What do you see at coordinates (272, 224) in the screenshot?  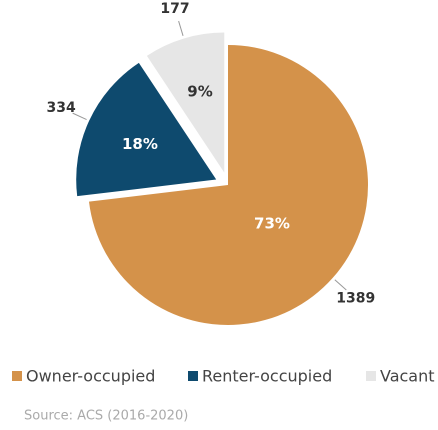 I see `percent-label: 73%` at bounding box center [272, 224].